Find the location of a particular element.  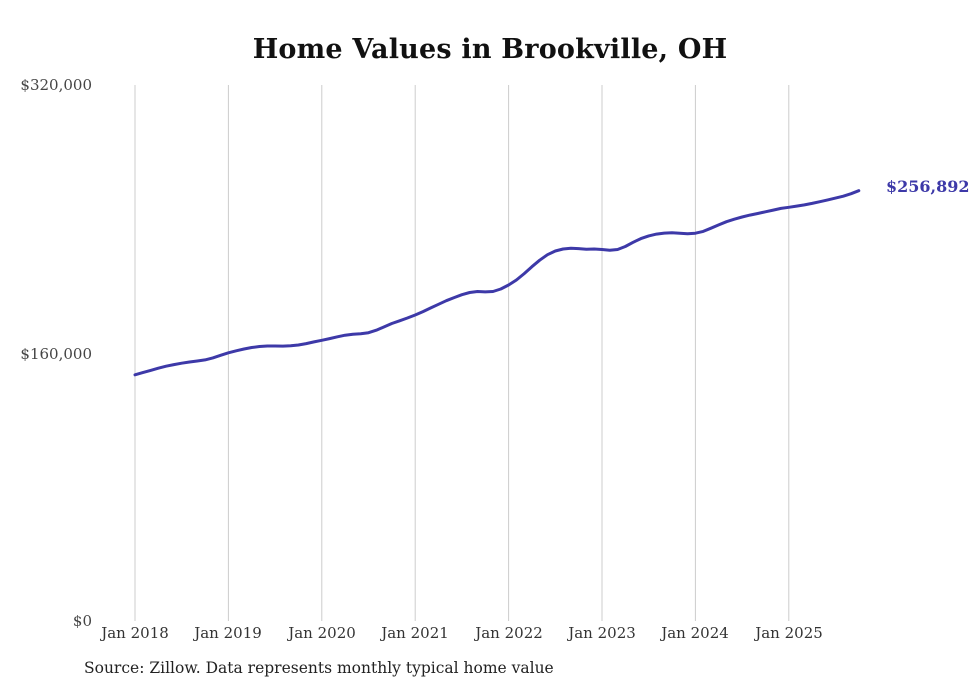

x-axis-tick-jan-2025: Jan 2025 is located at coordinates (789, 633).